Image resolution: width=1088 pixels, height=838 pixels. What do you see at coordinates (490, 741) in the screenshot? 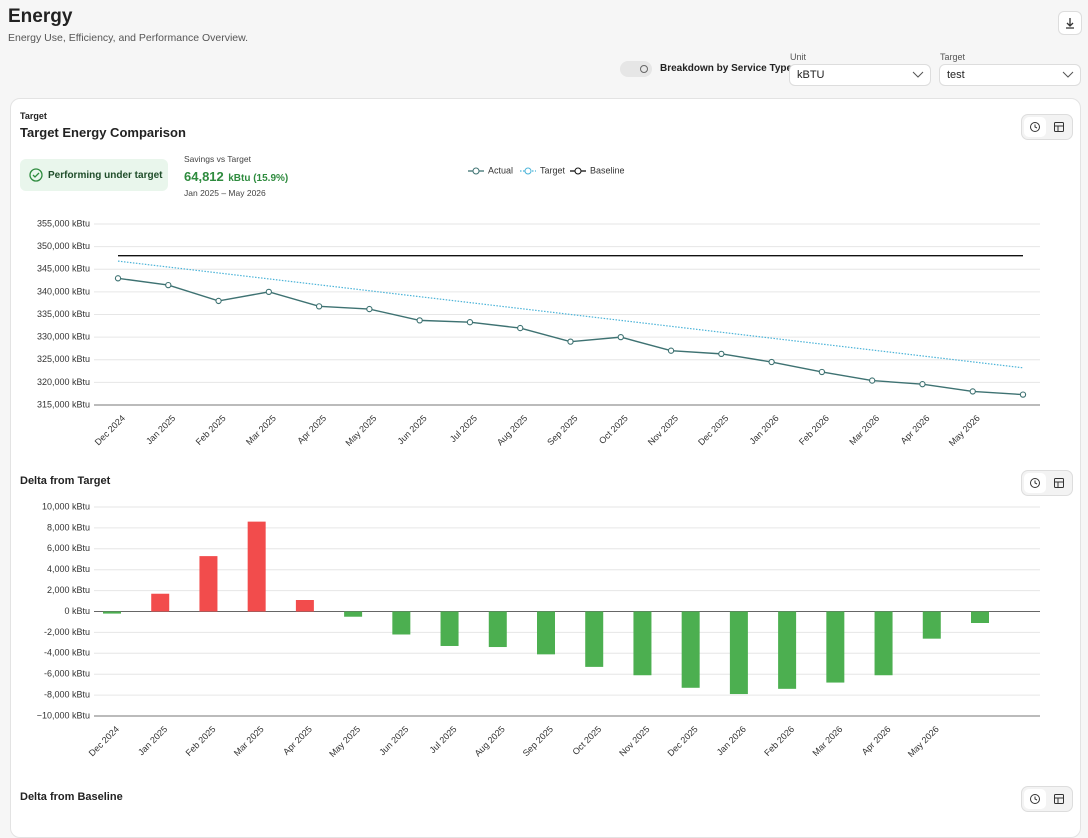
I see `x-tick-label: Aug 2025` at bounding box center [490, 741].